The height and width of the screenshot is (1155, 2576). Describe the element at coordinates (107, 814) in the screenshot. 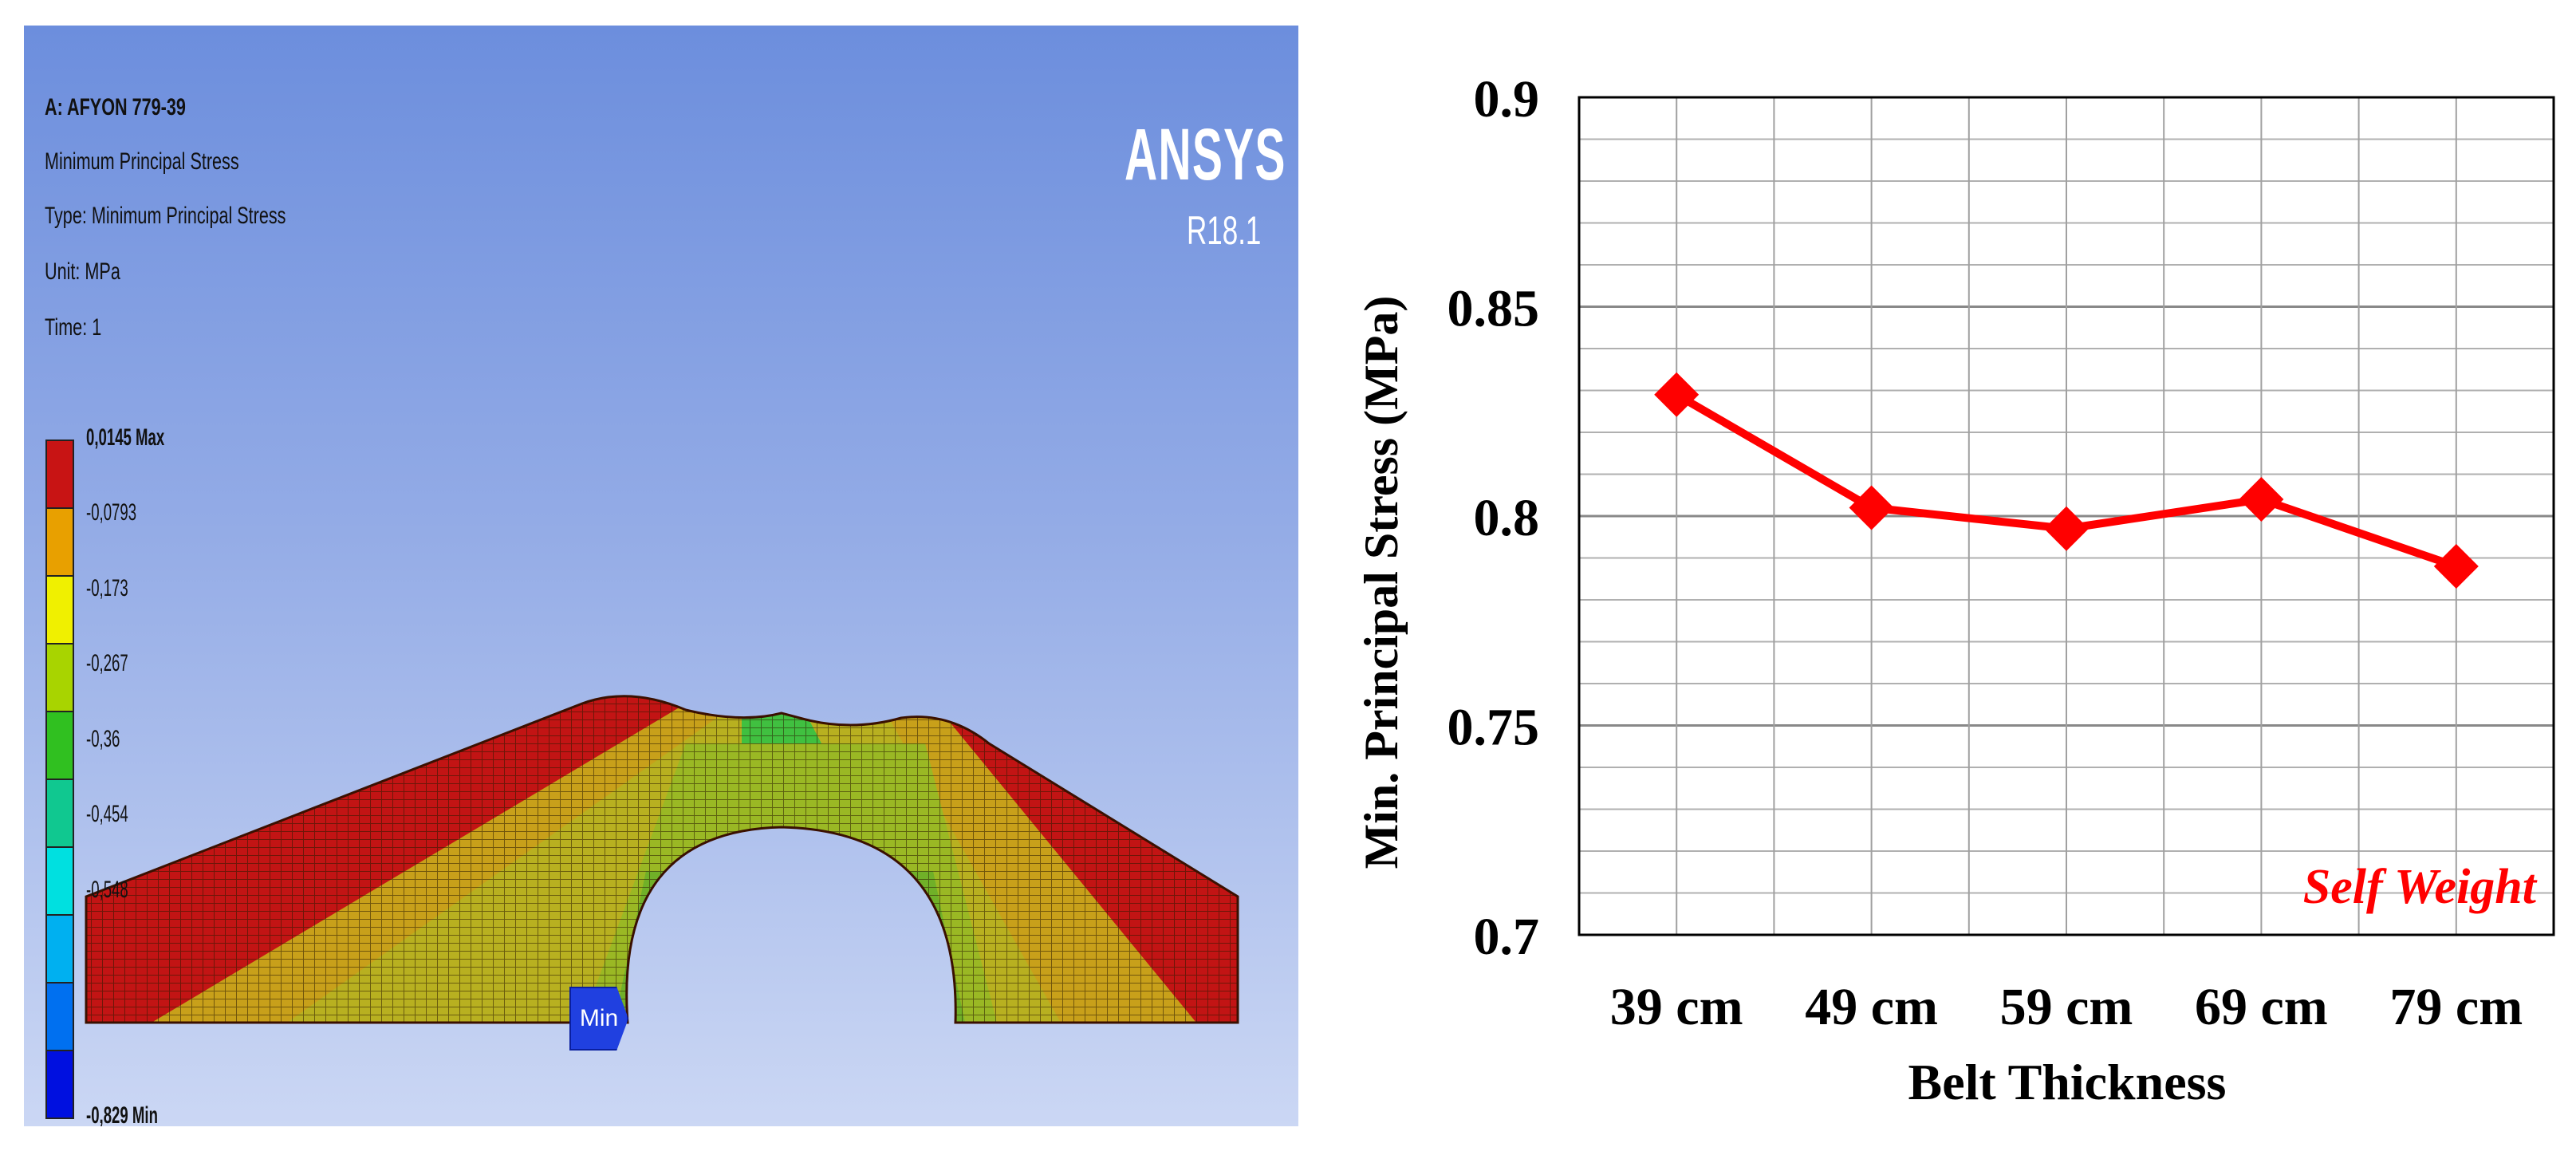

I see `legend-label-5: -0,454` at that location.